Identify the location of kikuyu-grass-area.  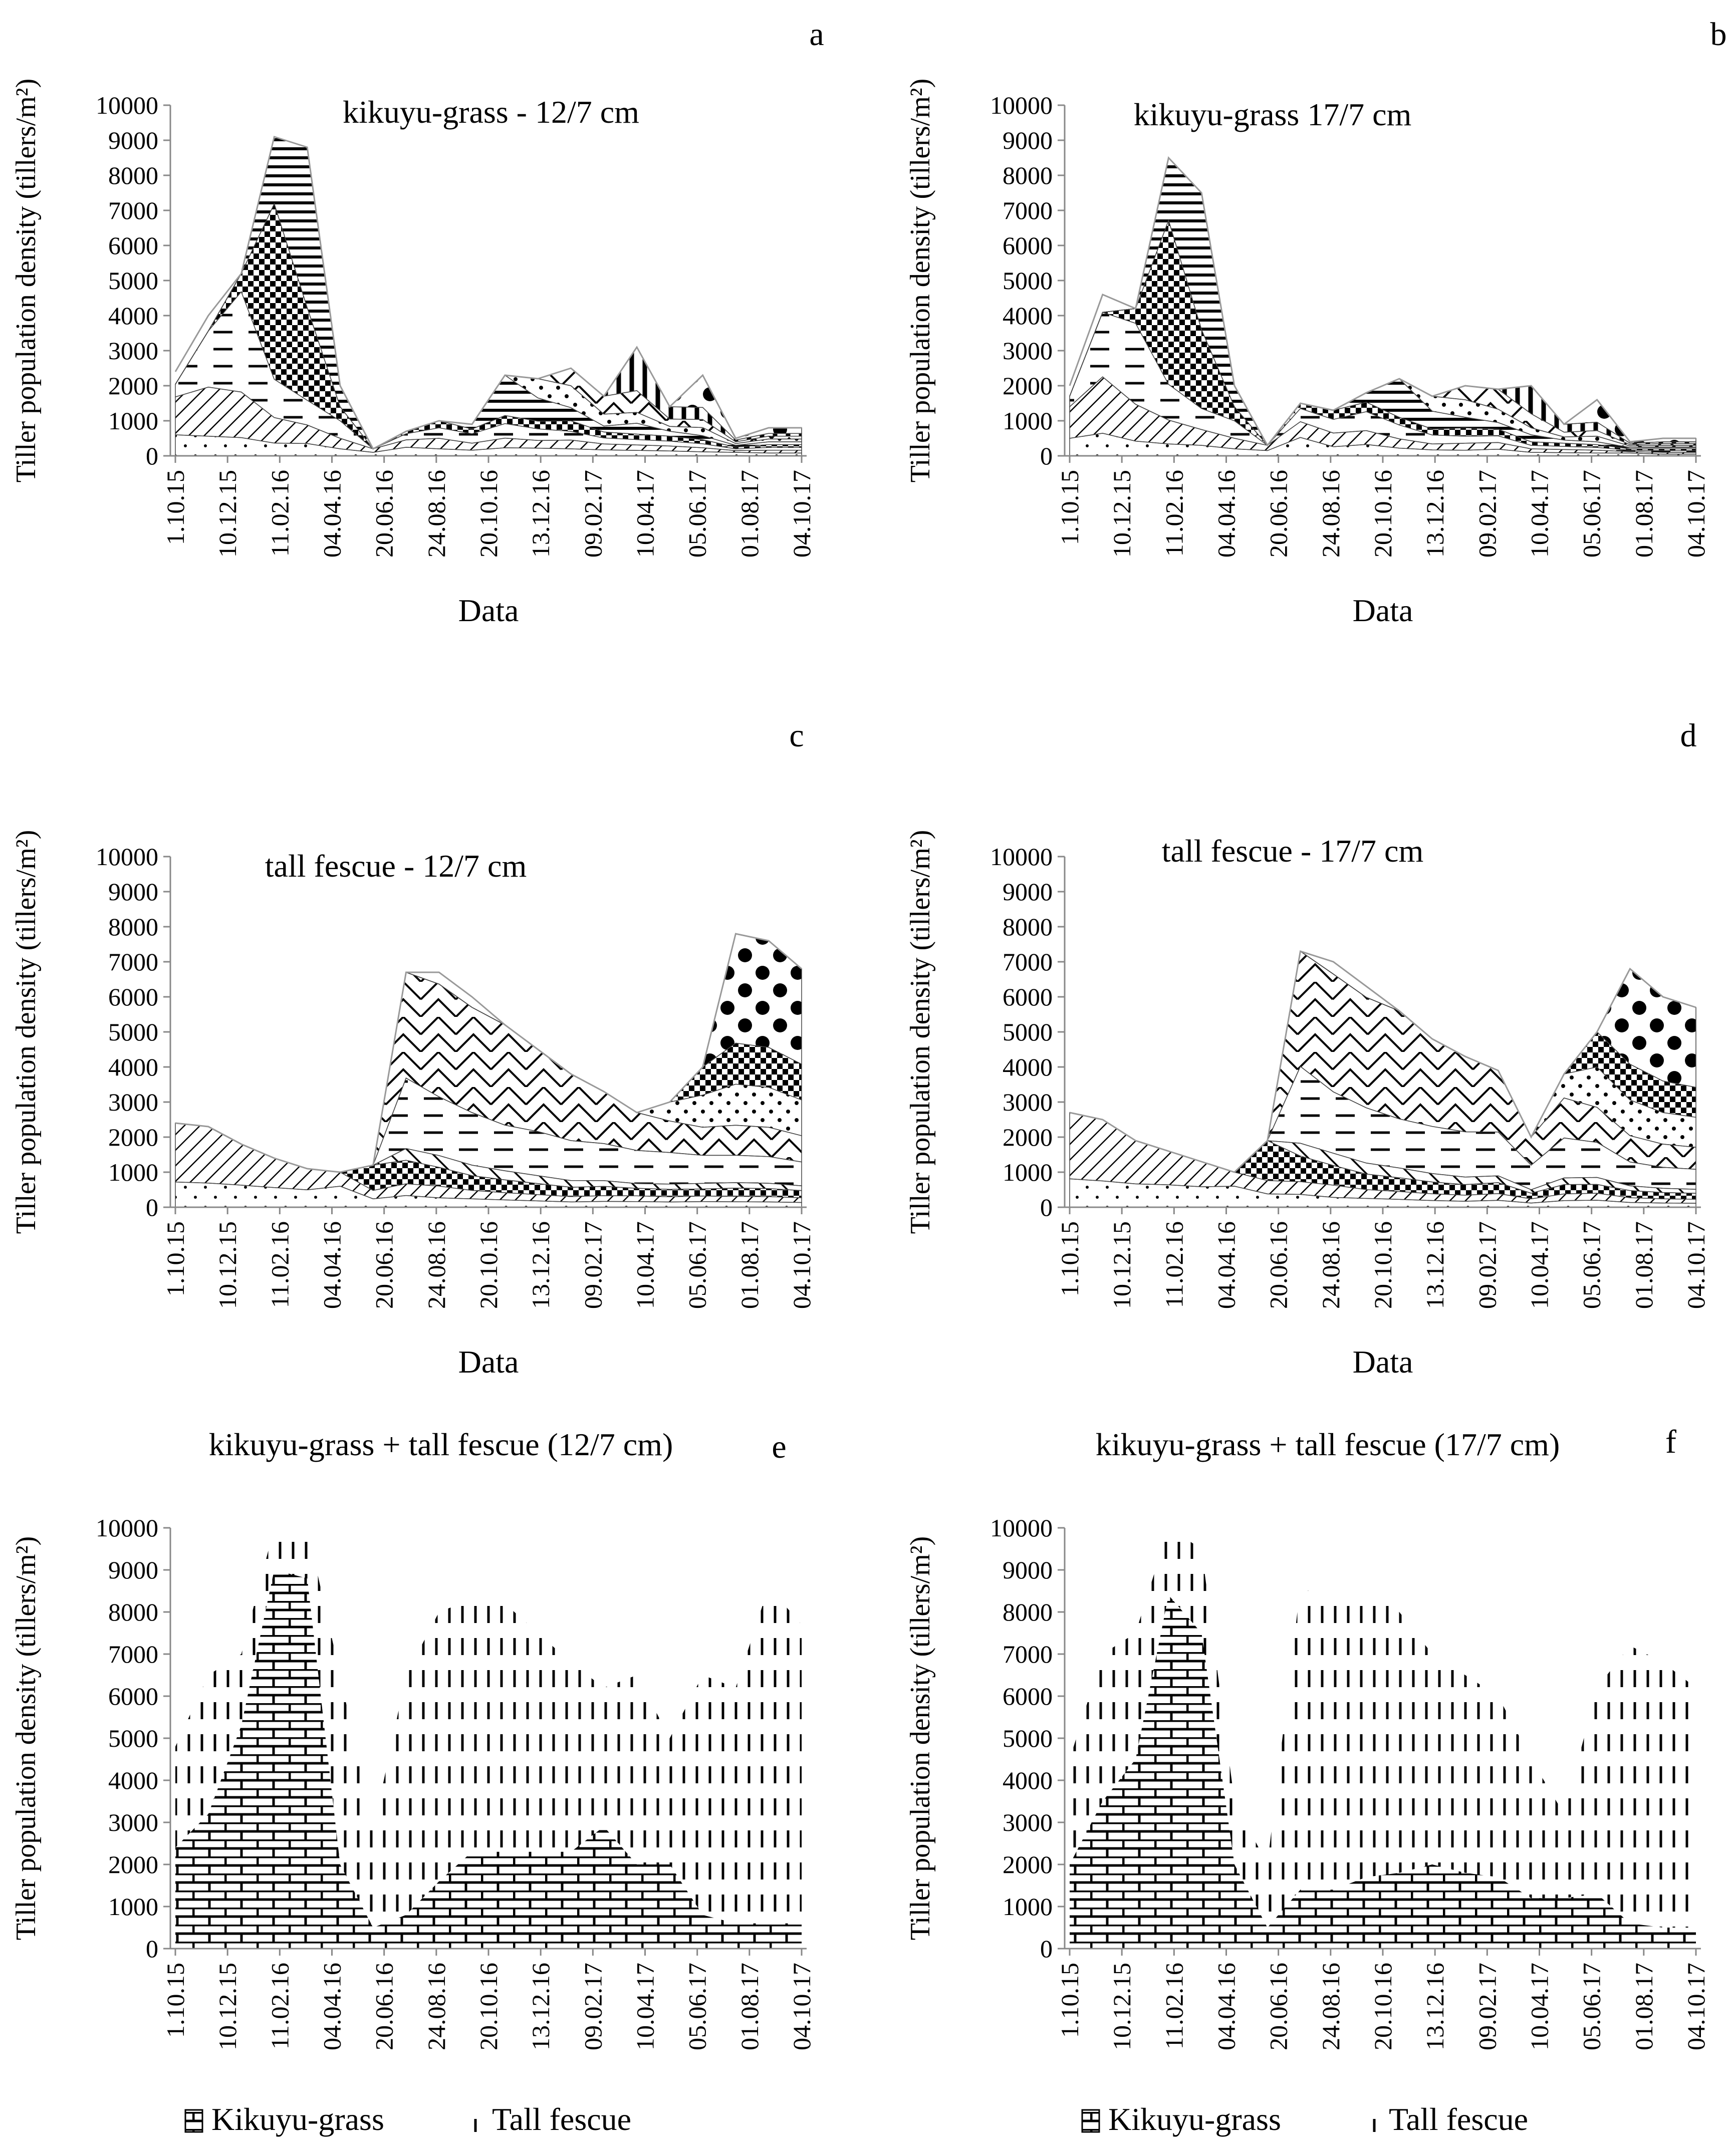
(1383, 1772).